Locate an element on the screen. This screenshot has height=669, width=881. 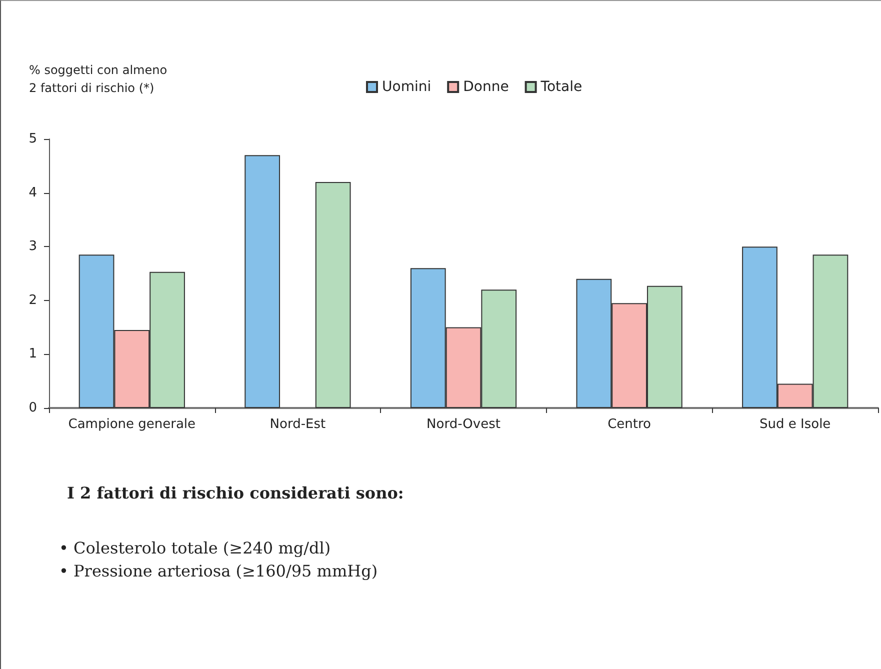
x-tick-label: Sud e Isole is located at coordinates (795, 424).